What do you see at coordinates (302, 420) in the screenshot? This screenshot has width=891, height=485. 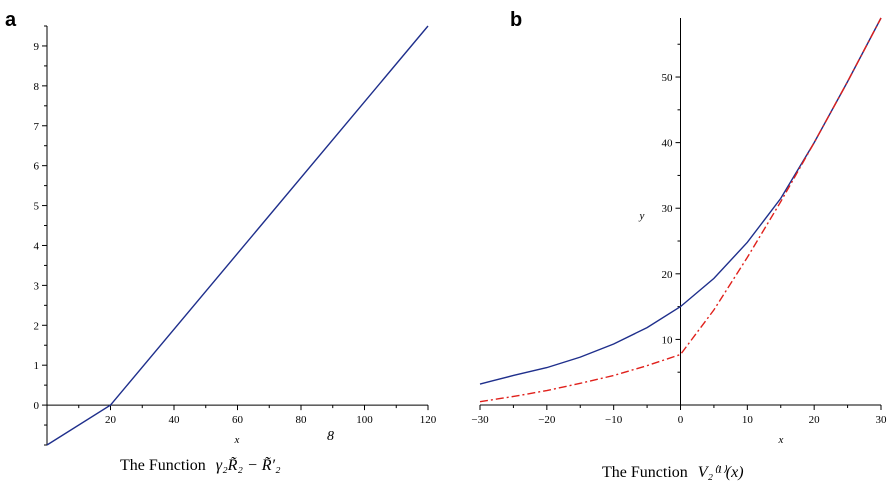 I see `x-tick-label: 80` at bounding box center [302, 420].